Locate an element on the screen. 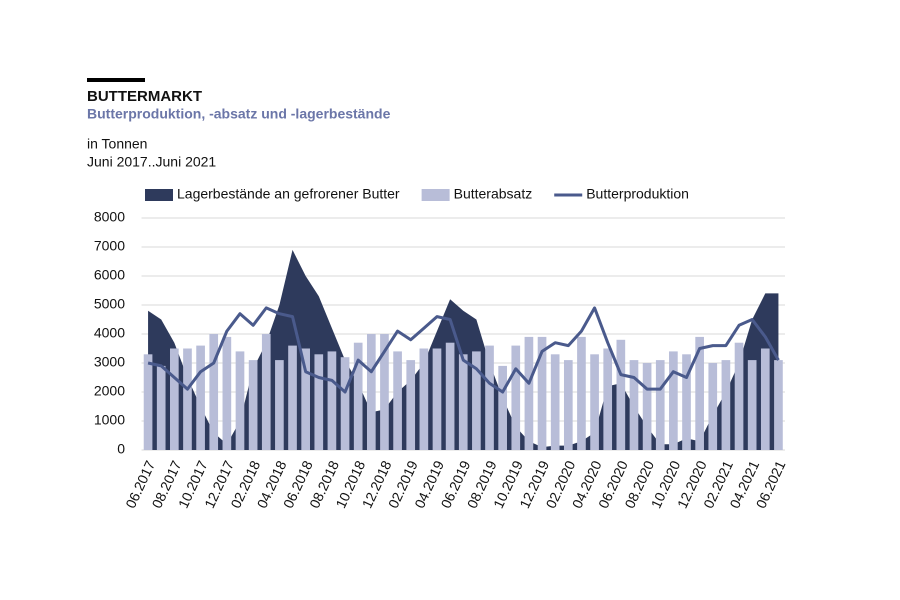 The height and width of the screenshot is (600, 900). y-tick-label: 4000 is located at coordinates (109, 333).